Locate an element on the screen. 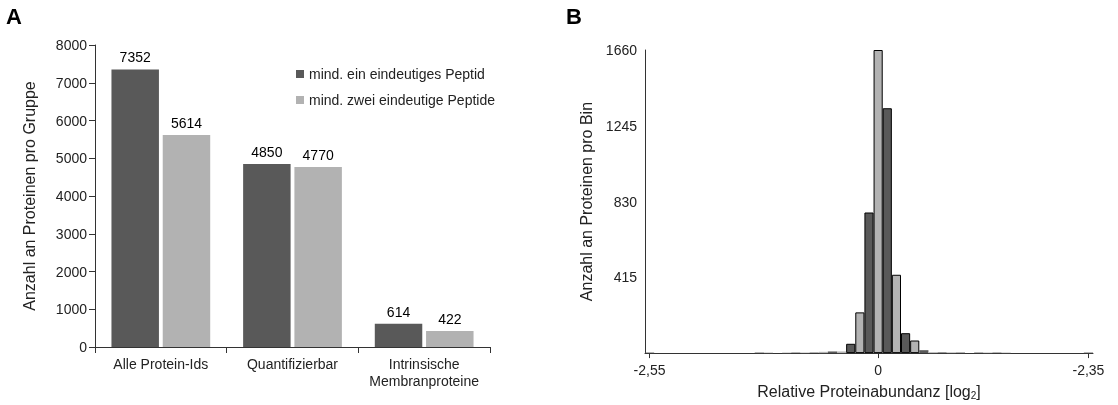 The image size is (1118, 405). y-tick-label: 2000 is located at coordinates (71, 271).